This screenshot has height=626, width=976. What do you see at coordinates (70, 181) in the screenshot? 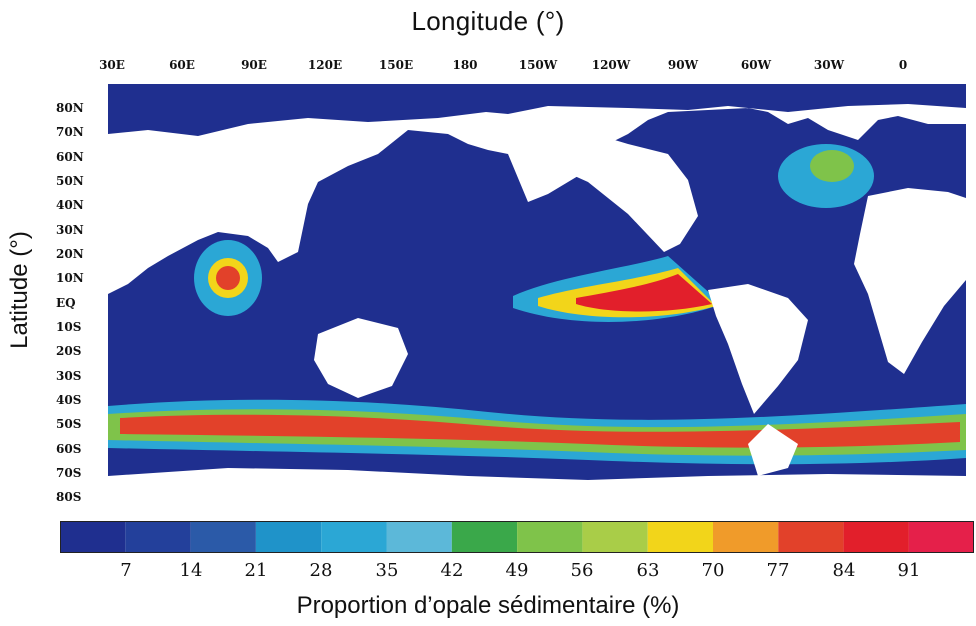
I see `lat-label-50n: 50N` at bounding box center [70, 181].